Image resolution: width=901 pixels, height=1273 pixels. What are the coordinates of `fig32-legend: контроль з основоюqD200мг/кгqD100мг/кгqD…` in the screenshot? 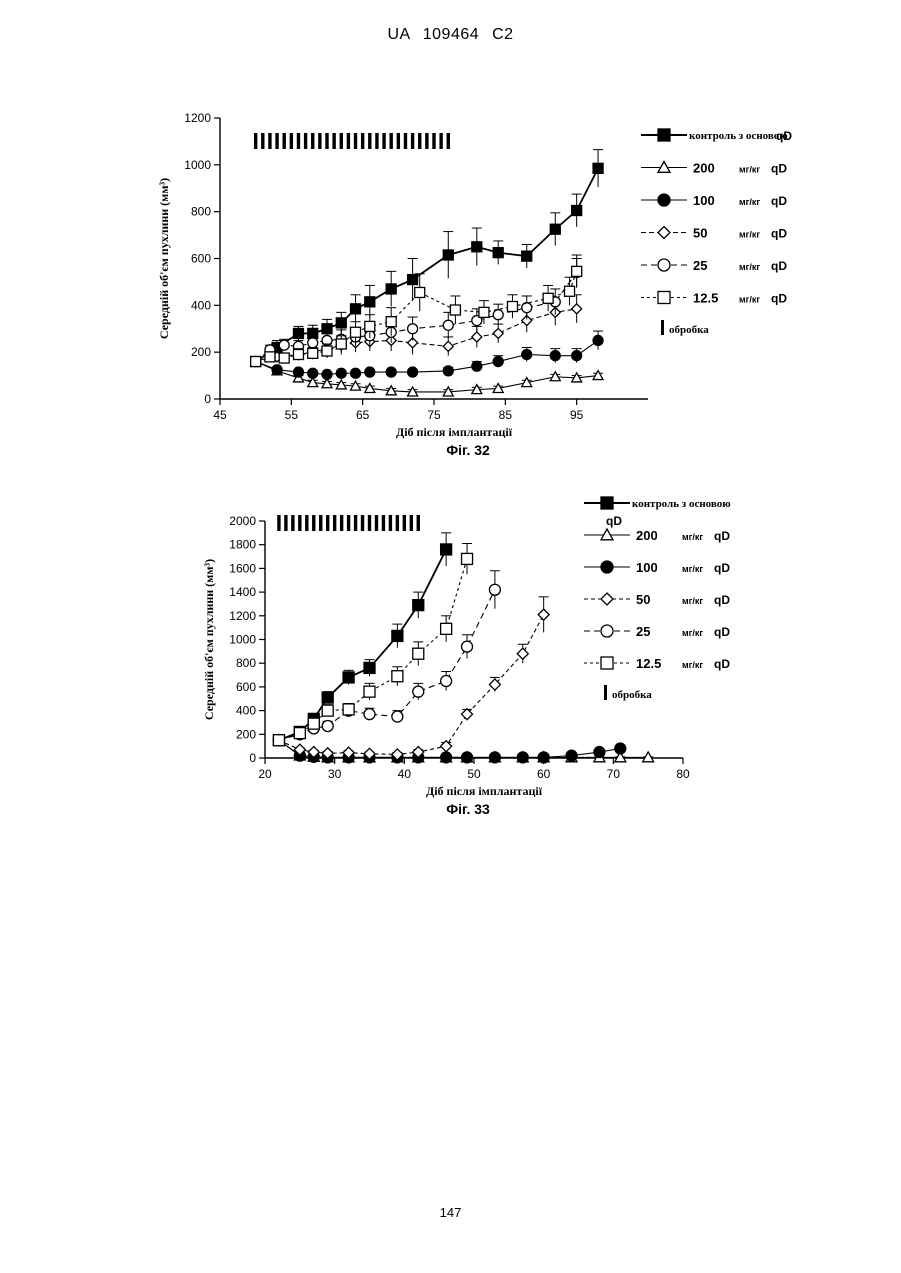 It's located at (716, 232).